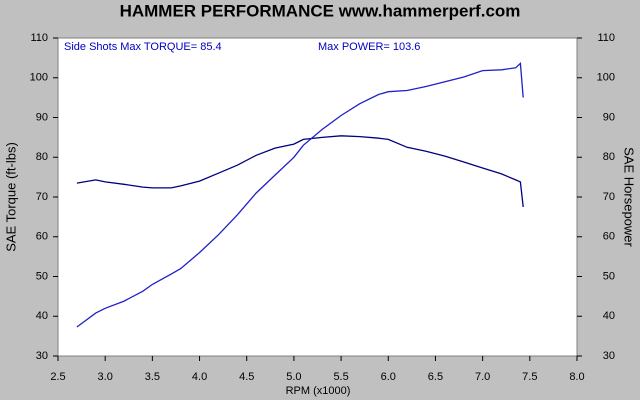  I want to click on y-tick-label: 70, so click(42, 197).